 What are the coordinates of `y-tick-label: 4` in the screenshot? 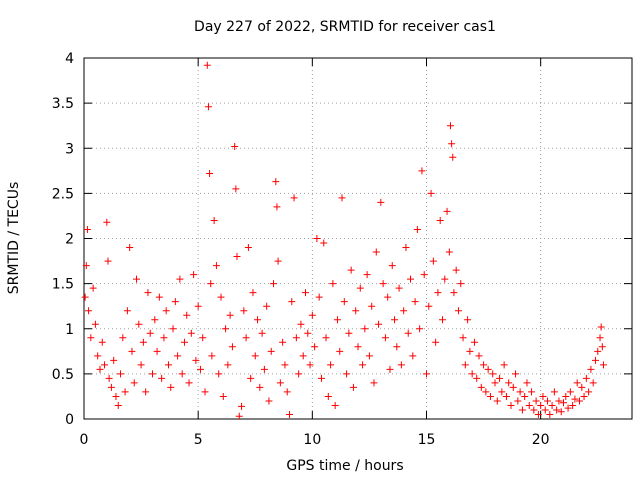 It's located at (69, 59).